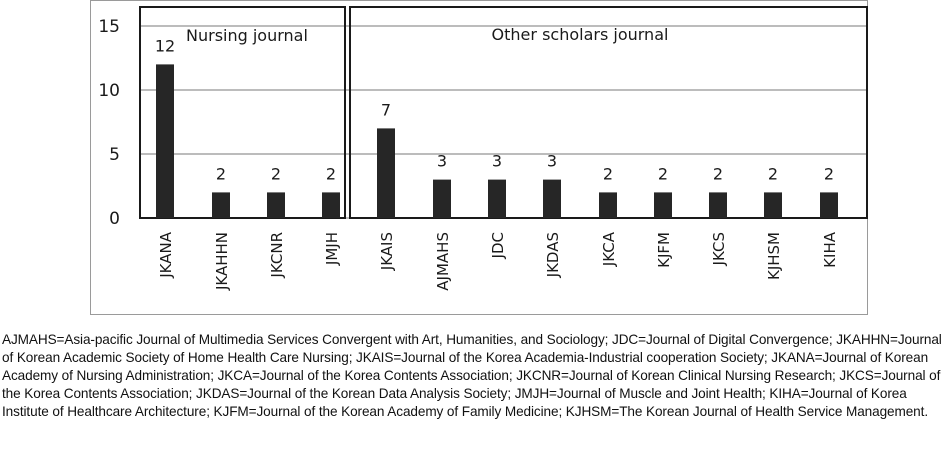  I want to click on group-label: Other scholars journal, so click(580, 34).